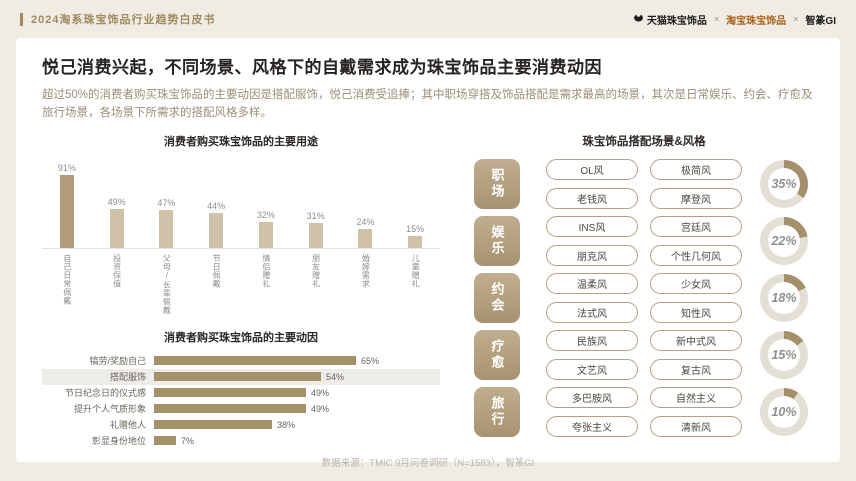  What do you see at coordinates (696, 312) in the screenshot?
I see `style-pill: 知性风` at bounding box center [696, 312].